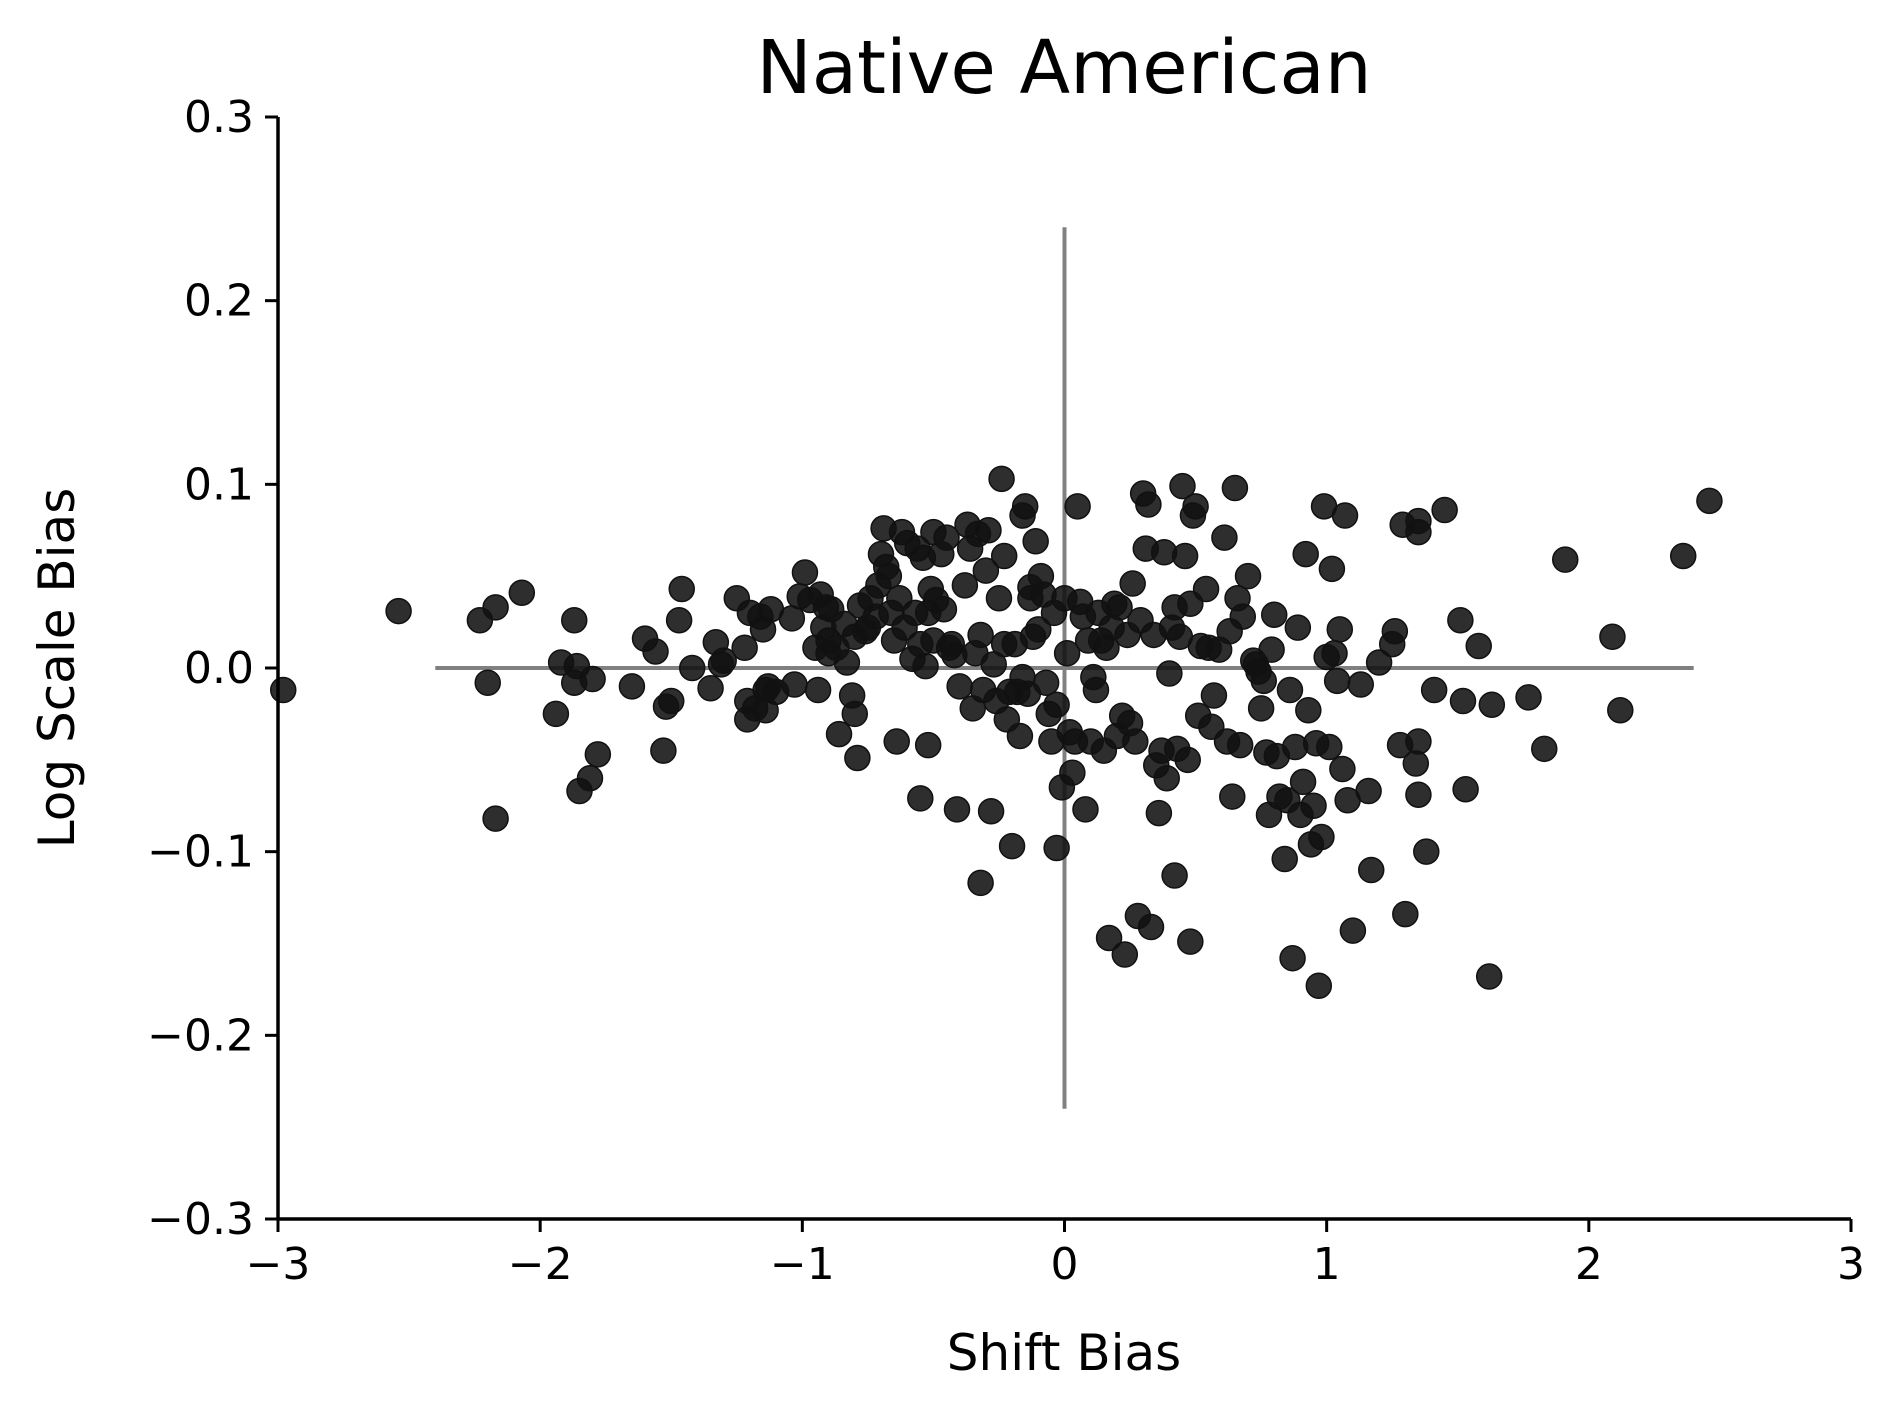 The image size is (1889, 1407). What do you see at coordinates (1064, 1353) in the screenshot?
I see `x-axis-title: Shift Bias` at bounding box center [1064, 1353].